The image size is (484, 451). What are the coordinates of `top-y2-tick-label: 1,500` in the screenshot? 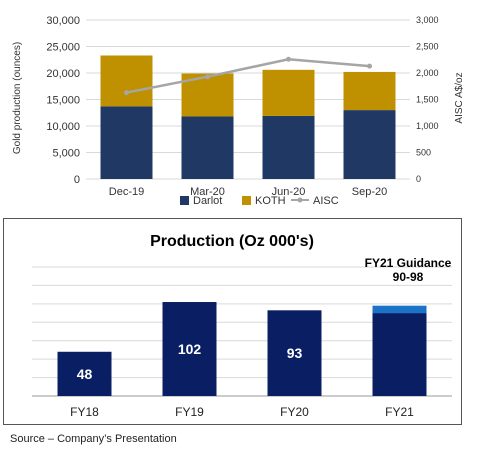 It's located at (427, 100).